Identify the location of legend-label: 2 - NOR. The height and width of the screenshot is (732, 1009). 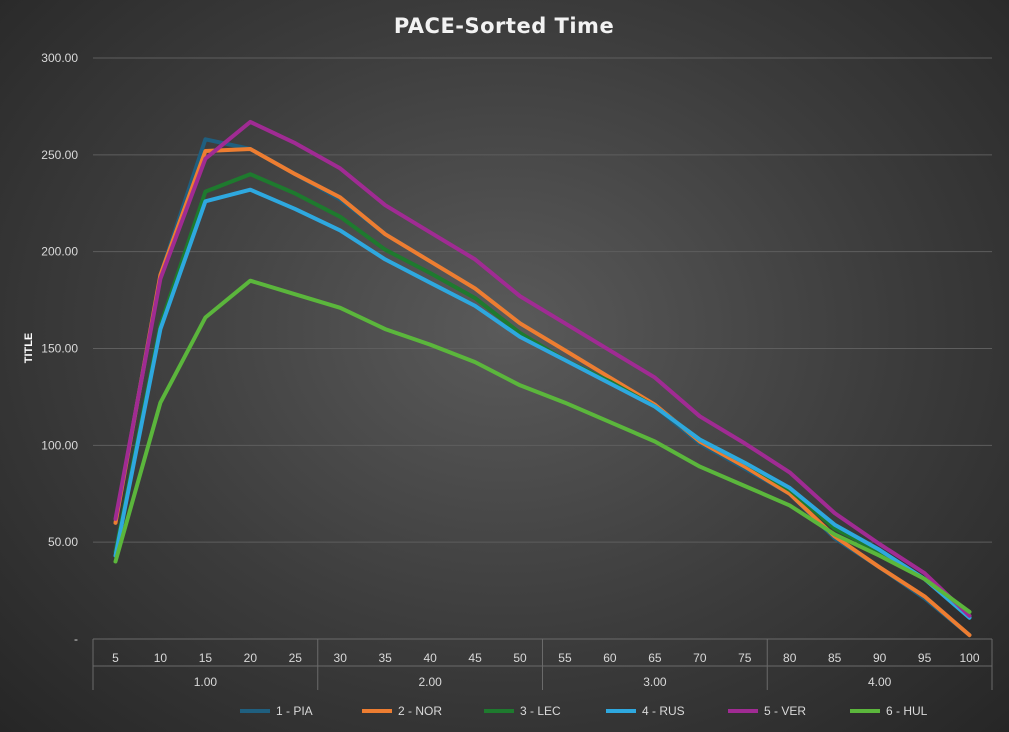
(420, 711).